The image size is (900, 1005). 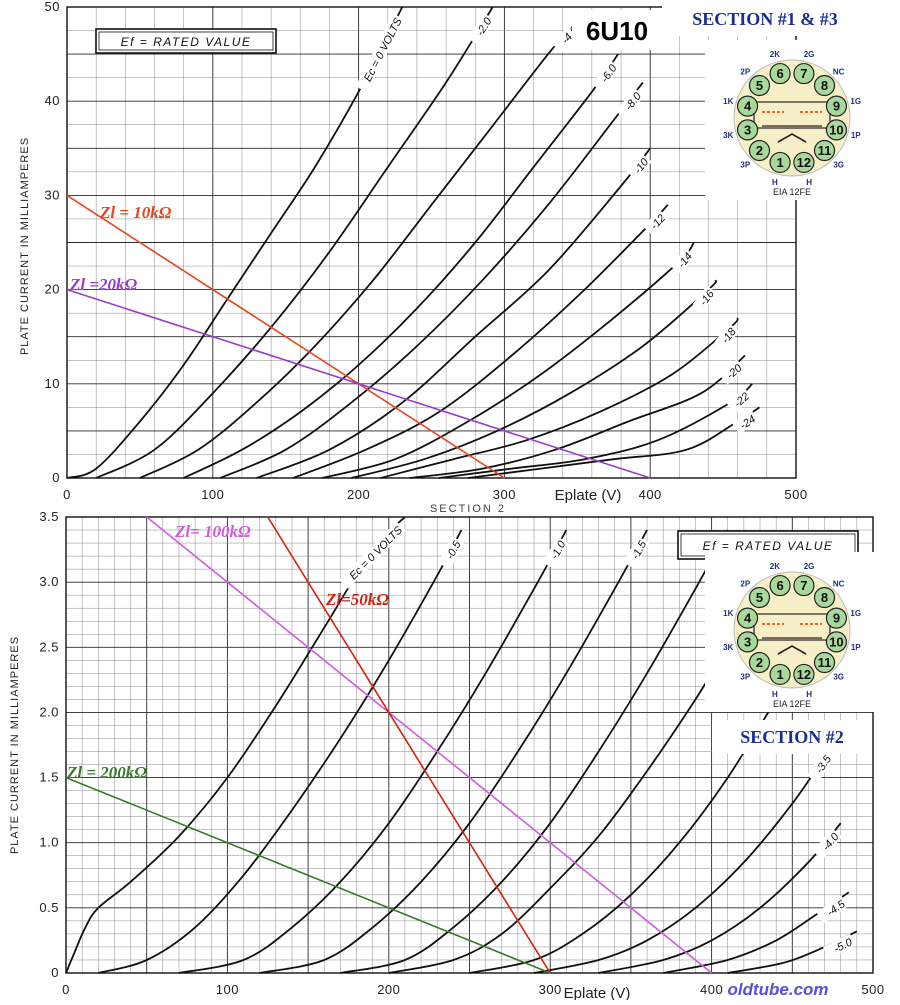 I want to click on y-tick-label: 2.5, so click(x=49, y=646).